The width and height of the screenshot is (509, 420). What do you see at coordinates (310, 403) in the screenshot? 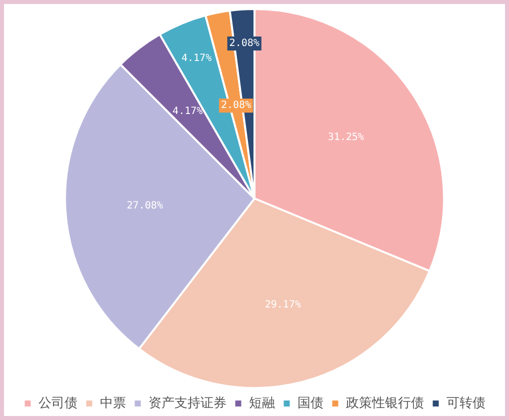
I see `legend-label: 国债` at bounding box center [310, 403].